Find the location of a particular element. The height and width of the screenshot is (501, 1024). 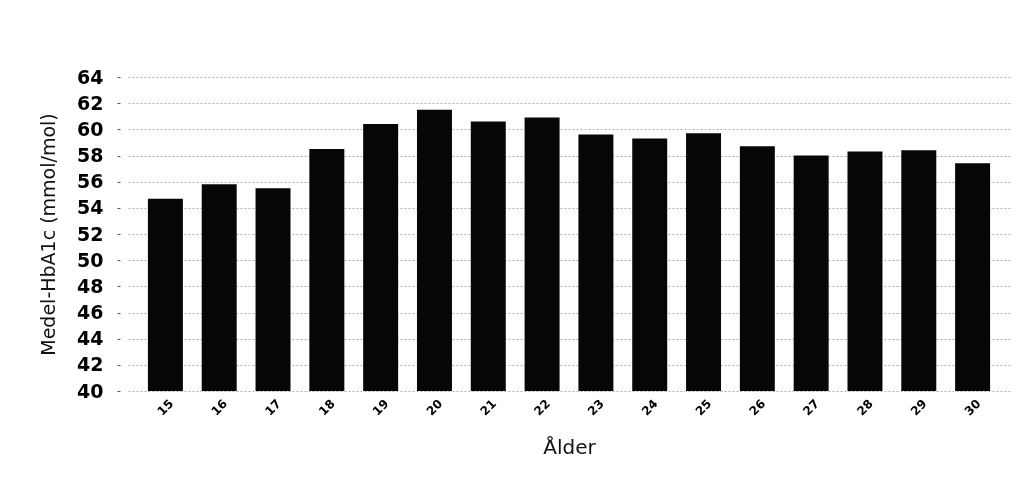

y-tick-label: 62 is located at coordinates (90, 102).